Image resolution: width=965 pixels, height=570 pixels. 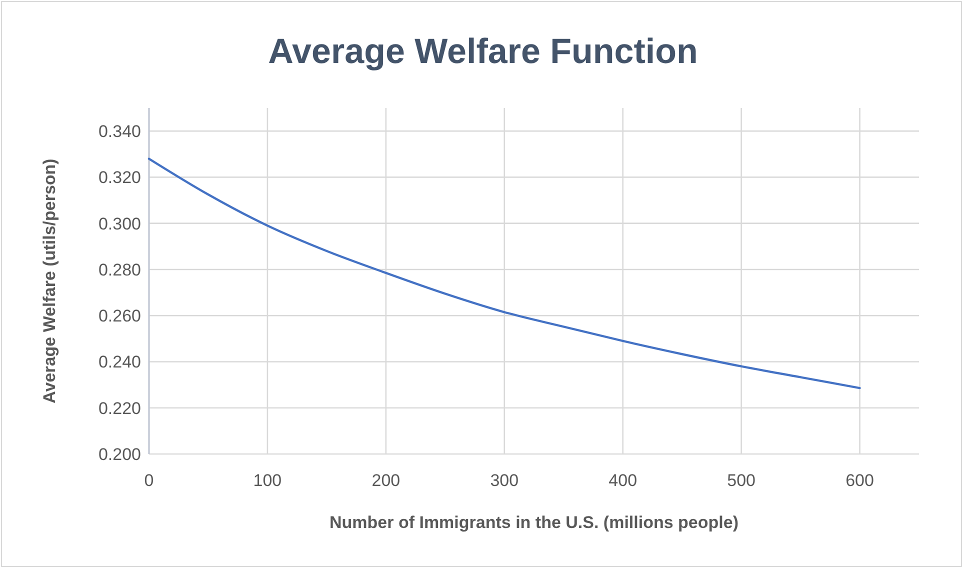 What do you see at coordinates (534, 522) in the screenshot?
I see `x-axis-title: Number of Immigrants in the U.S. (millions people)` at bounding box center [534, 522].